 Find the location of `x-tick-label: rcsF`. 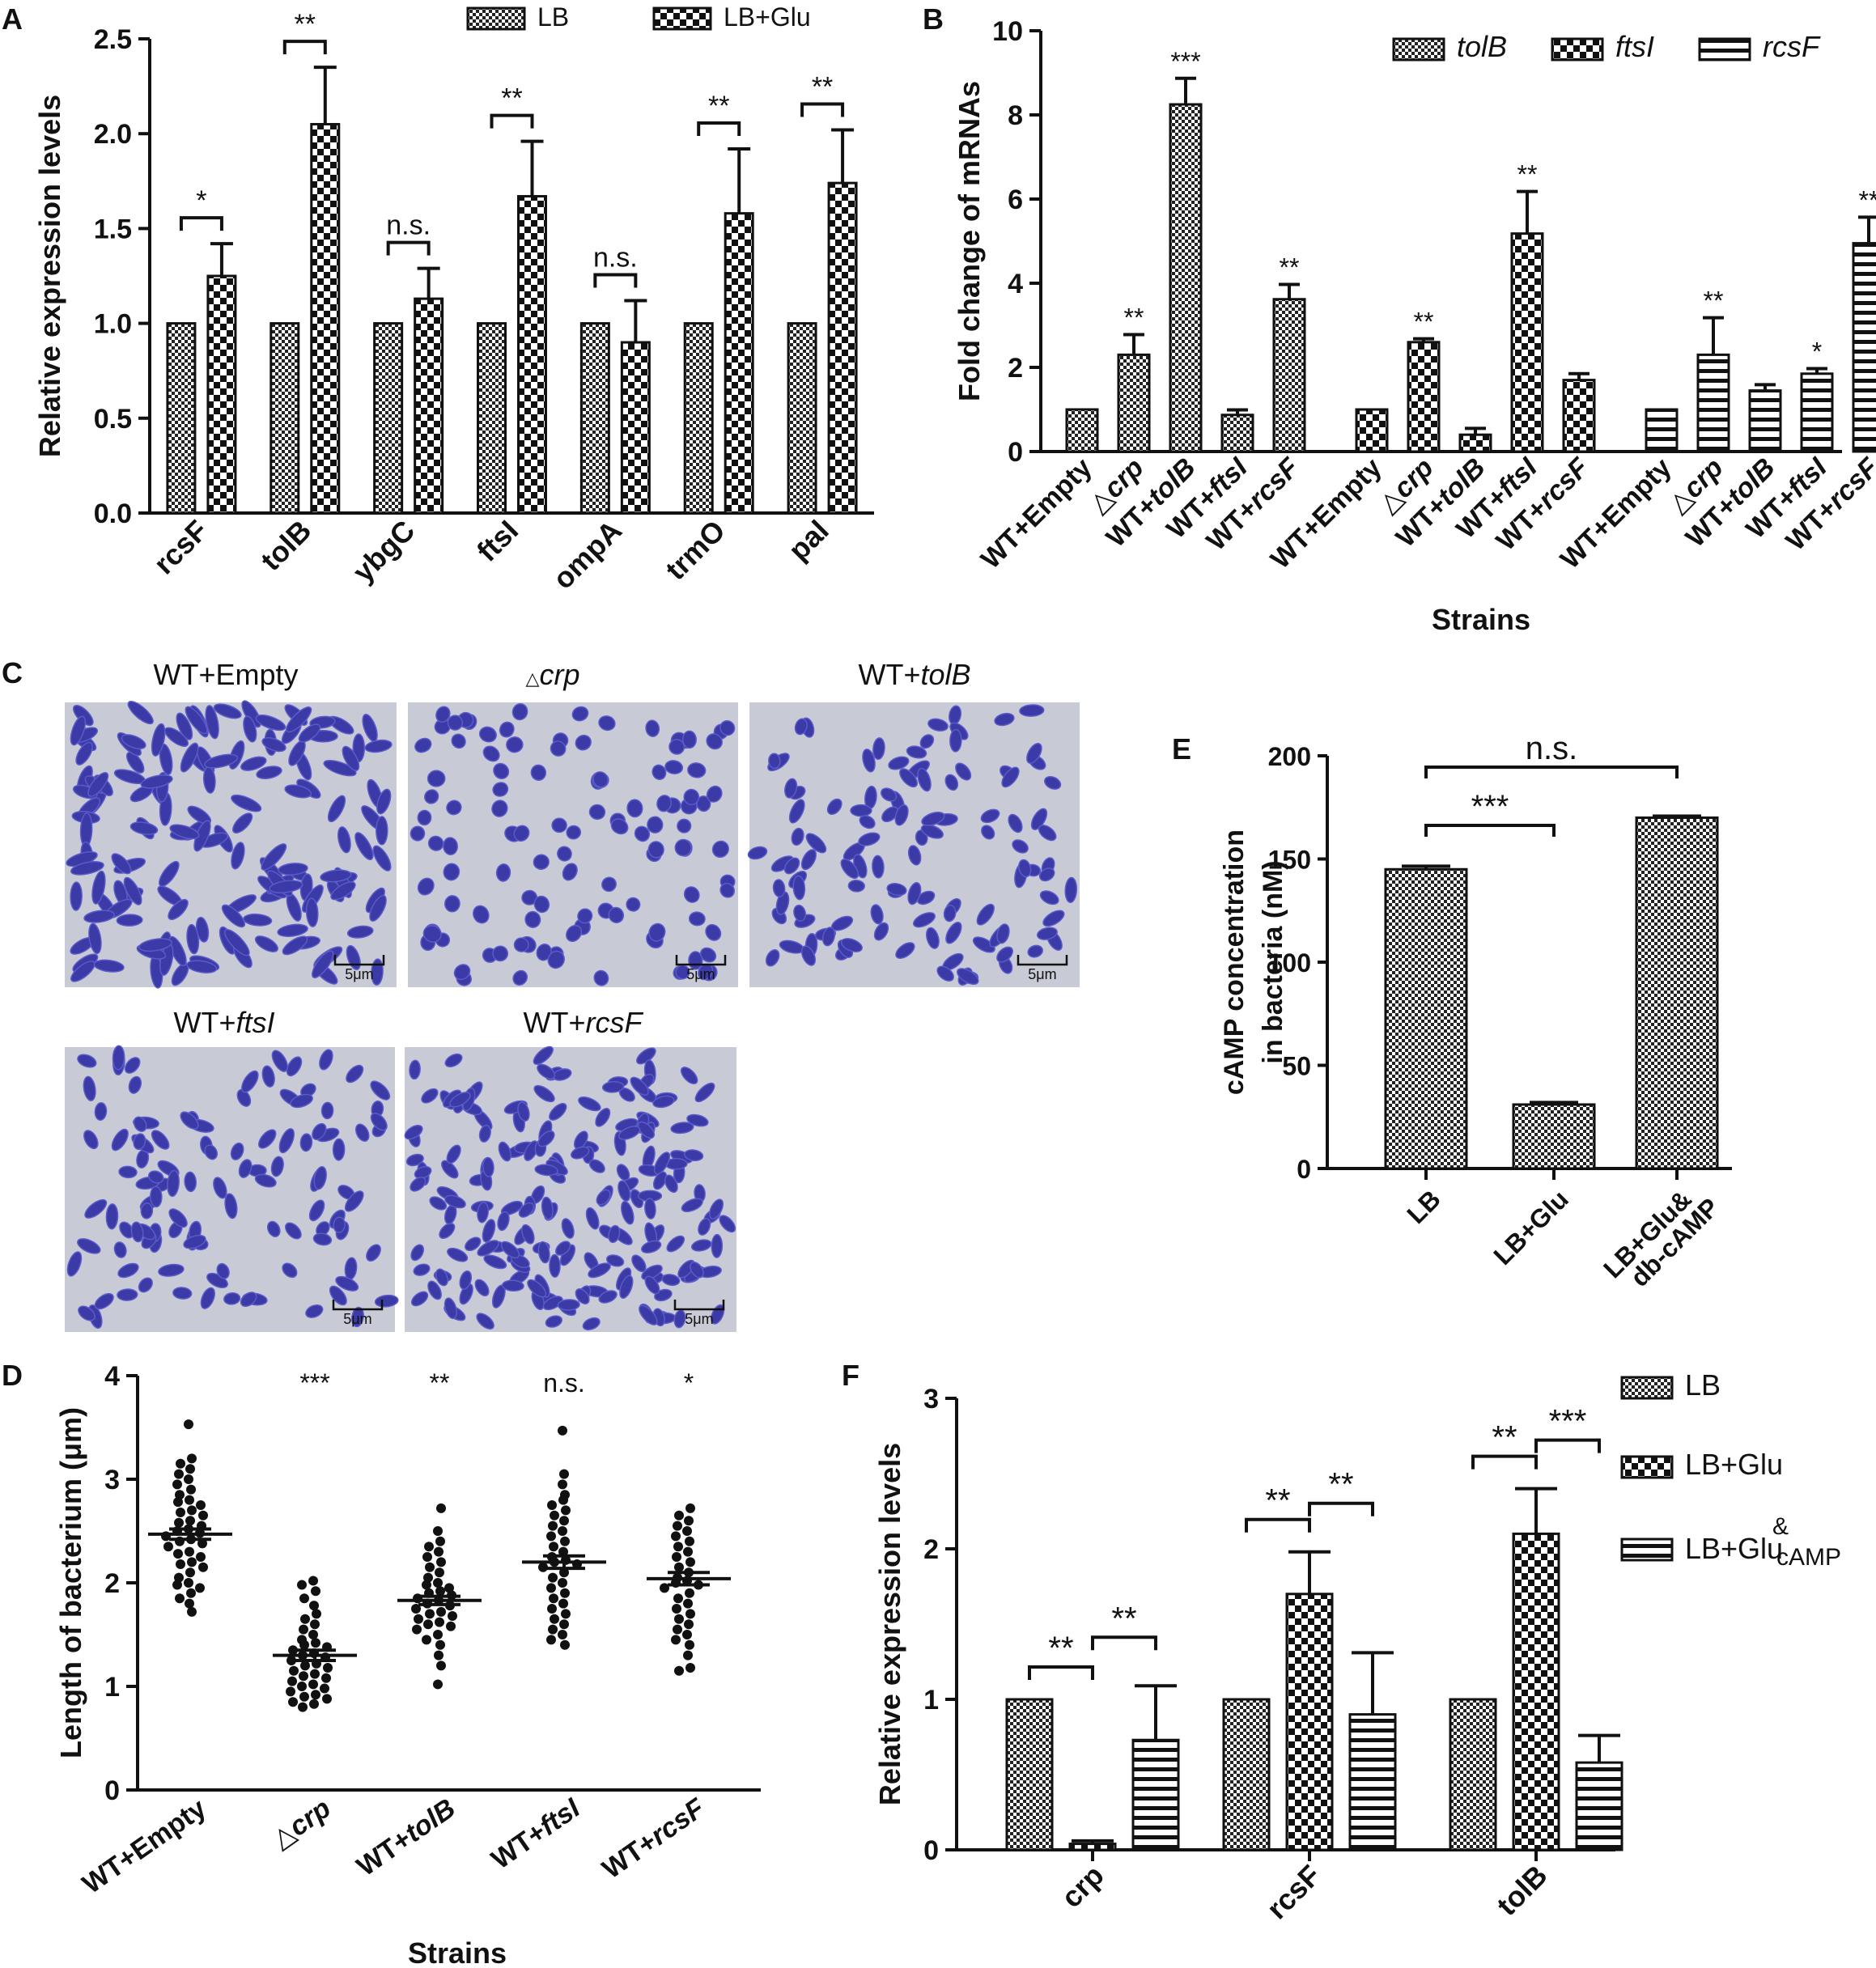

x-tick-label: rcsF is located at coordinates (1293, 1893).